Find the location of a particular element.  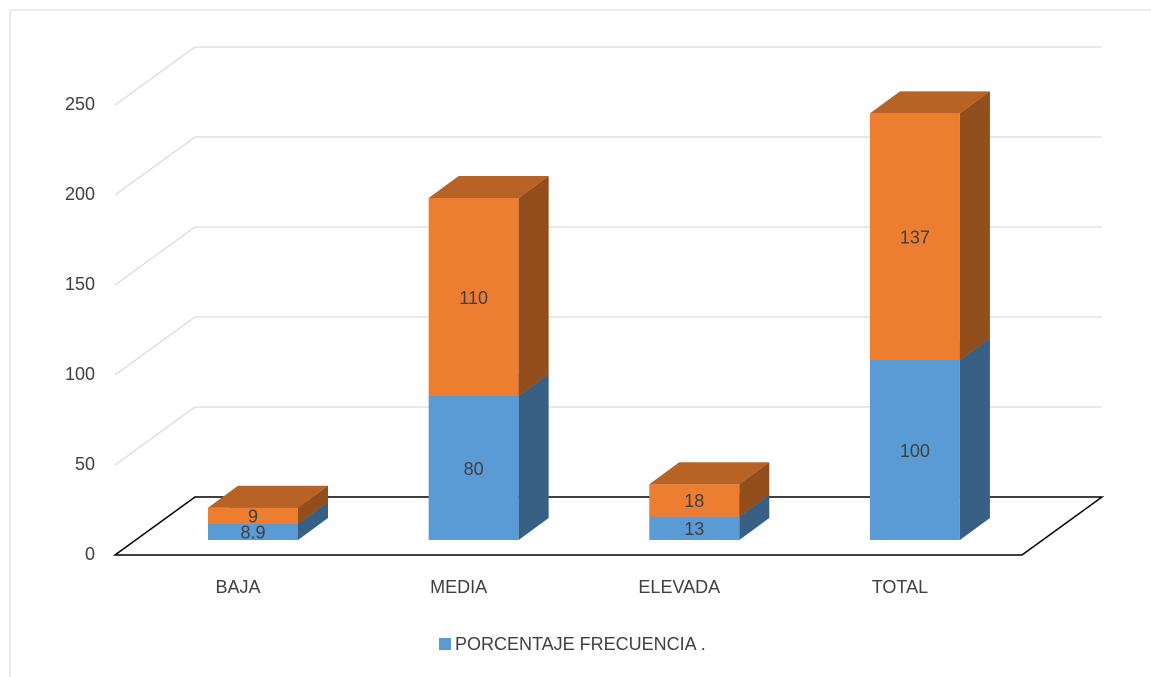

y-tick-label: 0 is located at coordinates (90, 554).